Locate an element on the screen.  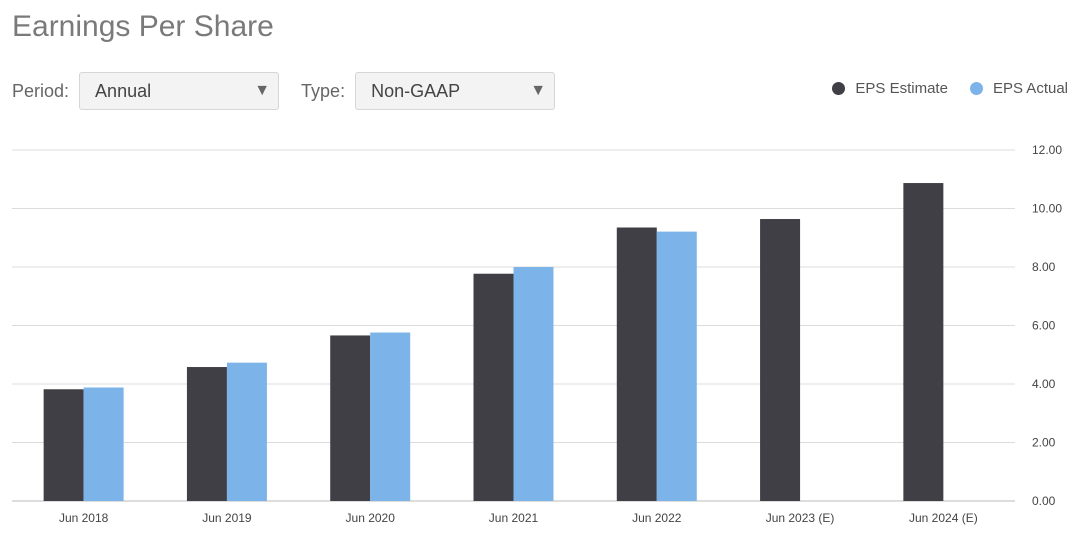
y-tick-label: 12.00 is located at coordinates (1047, 150).